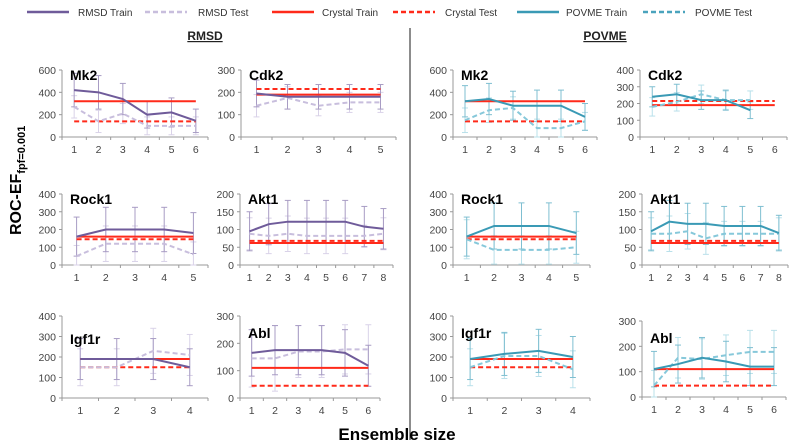 Image resolution: width=794 pixels, height=446 pixels. I want to click on x-axis-label: Ensemble size, so click(396, 434).